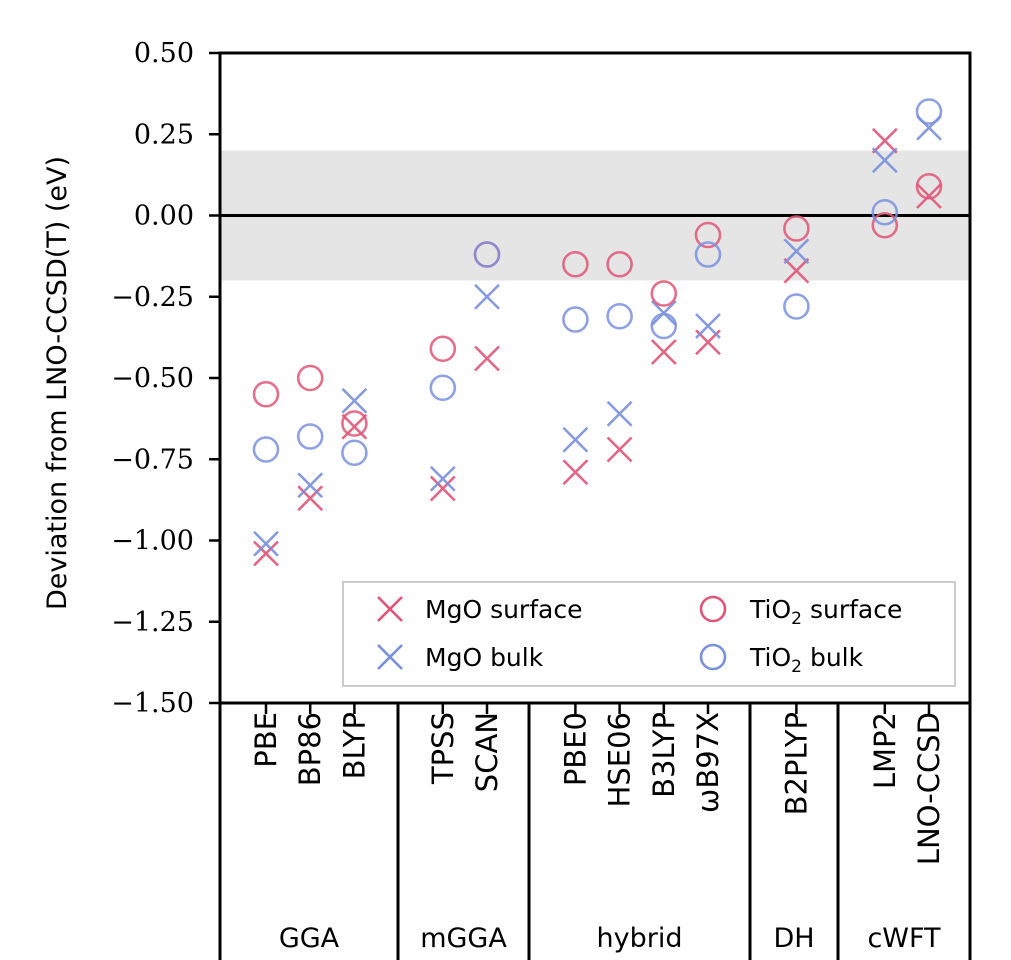 This screenshot has height=960, width=1011. What do you see at coordinates (806, 660) in the screenshot?
I see `legend-label-tio2-bulk: TiO2 bulk` at bounding box center [806, 660].